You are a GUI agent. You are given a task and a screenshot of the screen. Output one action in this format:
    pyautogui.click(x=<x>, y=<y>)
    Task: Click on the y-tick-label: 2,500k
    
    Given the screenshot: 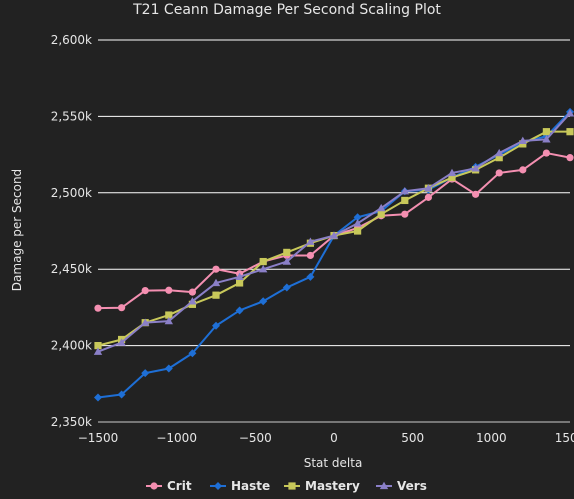 What is the action you would take?
    pyautogui.click(x=71, y=193)
    